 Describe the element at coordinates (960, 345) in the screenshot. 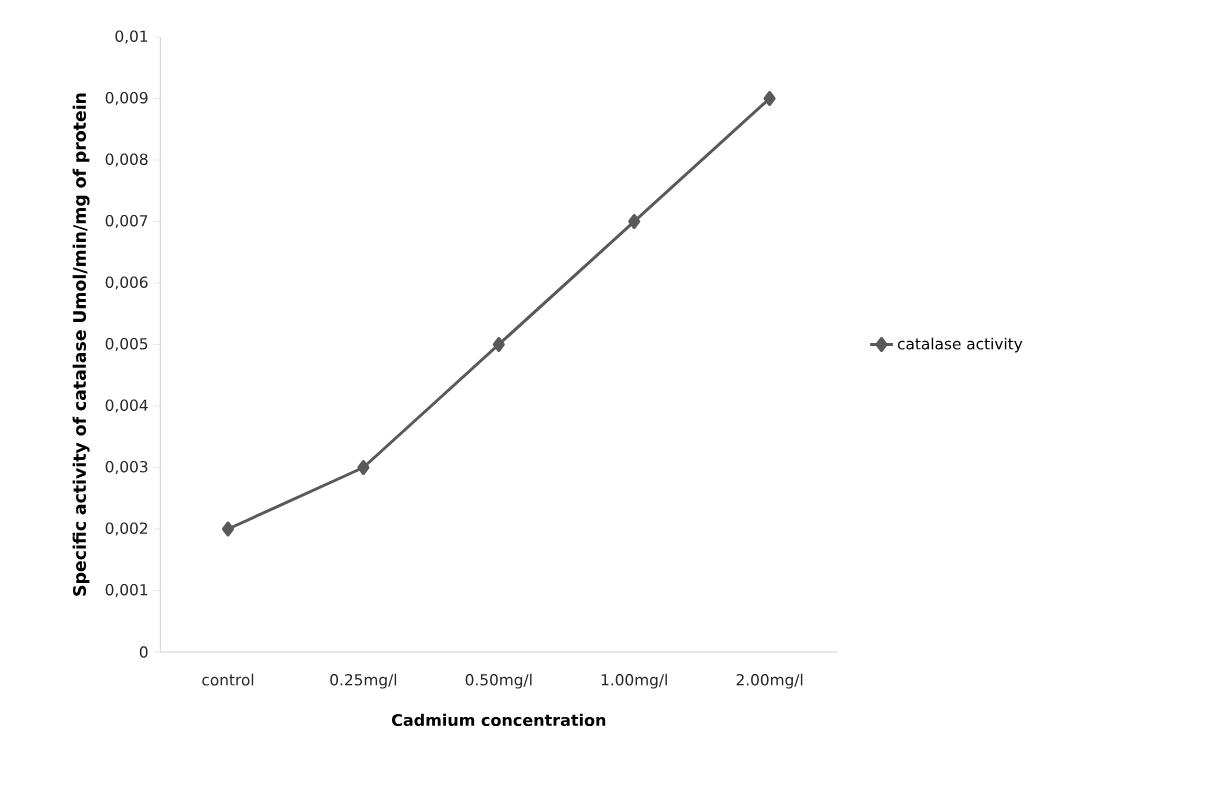

I see `legend-label: catalase activity` at that location.